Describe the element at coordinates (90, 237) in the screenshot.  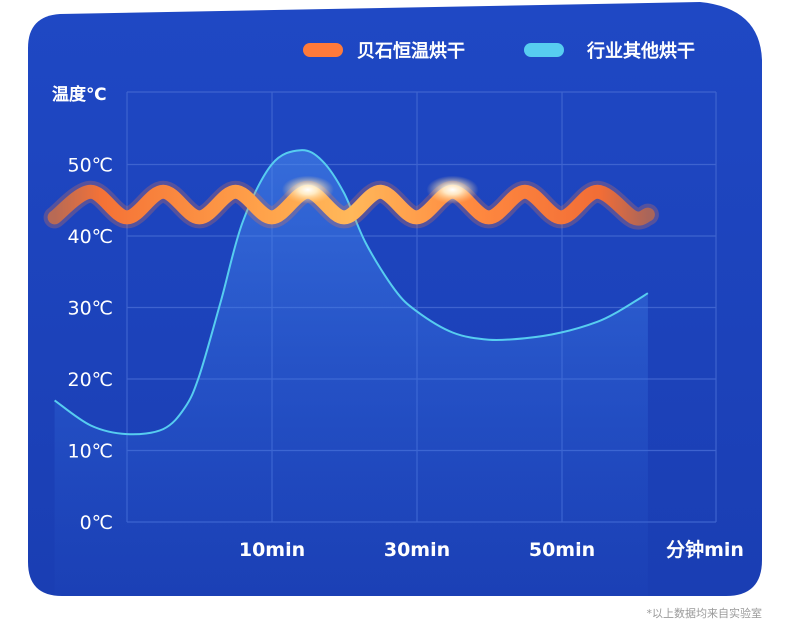
I see `y-tick-label: 40℃` at that location.